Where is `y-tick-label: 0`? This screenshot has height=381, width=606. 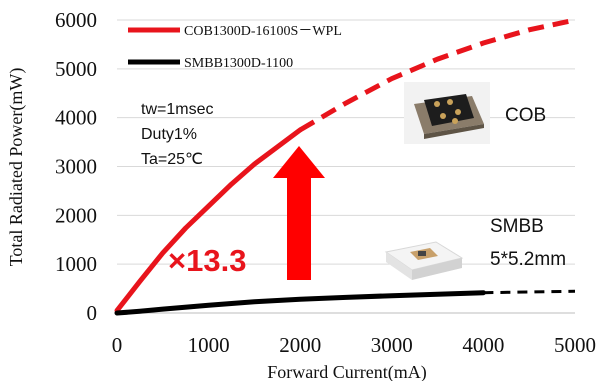 y-tick-label: 0 is located at coordinates (92, 313).